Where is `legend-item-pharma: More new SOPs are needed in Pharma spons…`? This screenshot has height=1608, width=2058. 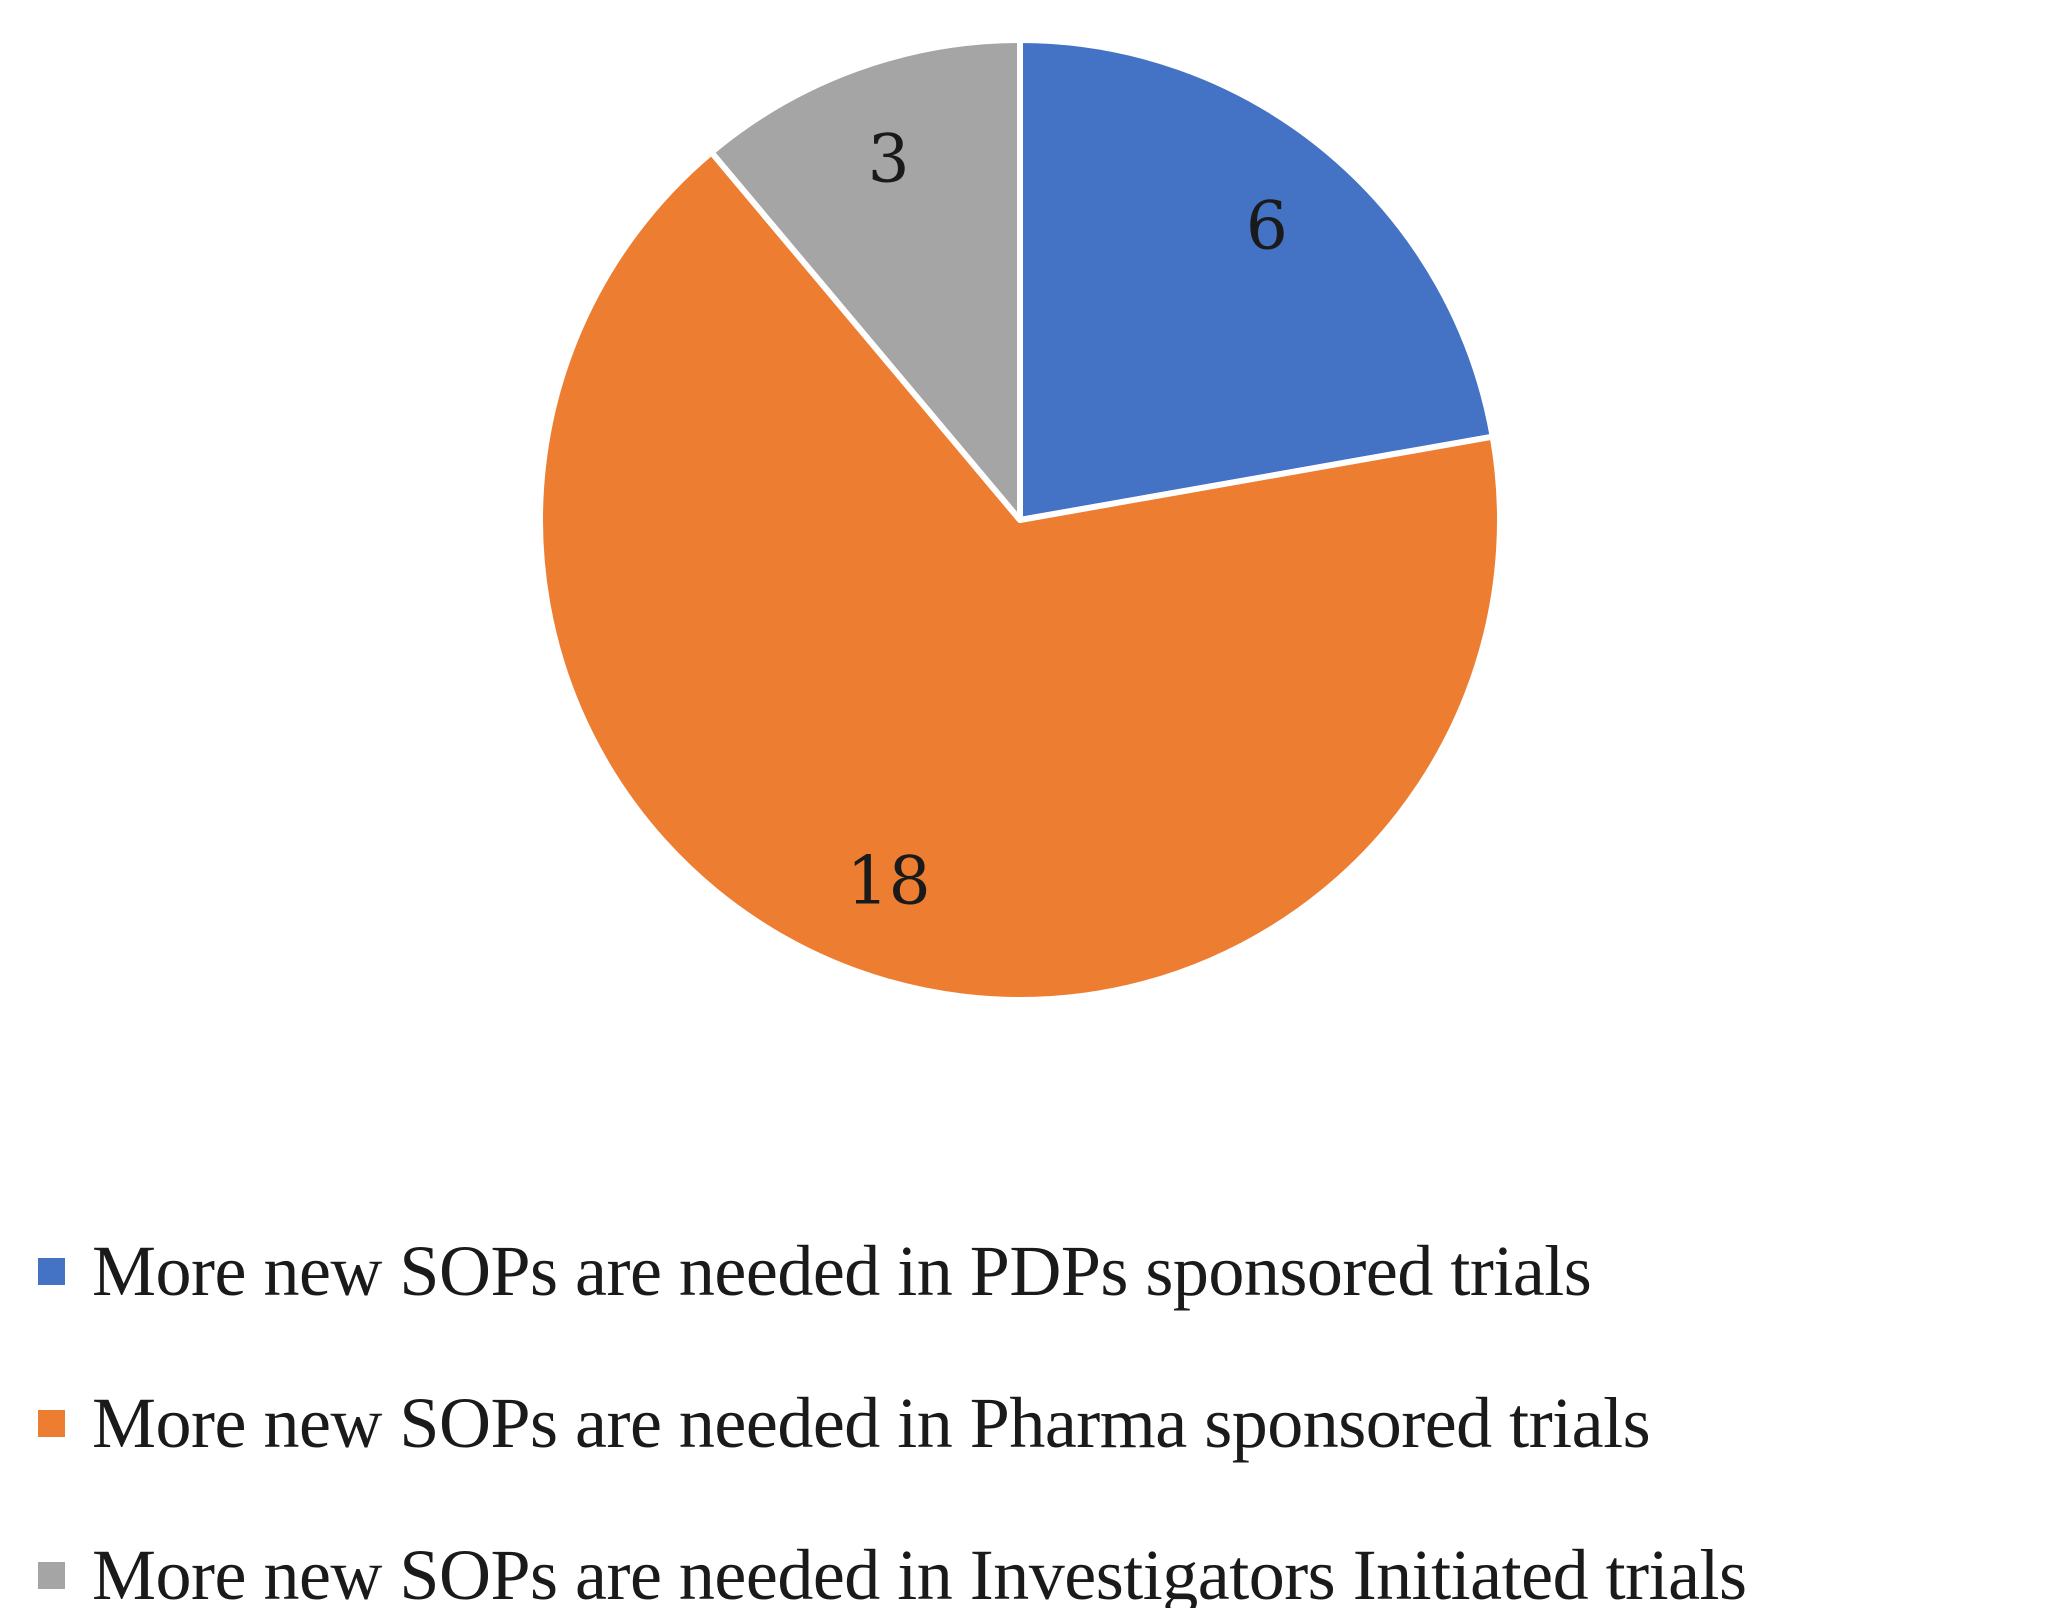
legend-item-pharma: More new SOPs are needed in Pharma spons… is located at coordinates (1043, 1423).